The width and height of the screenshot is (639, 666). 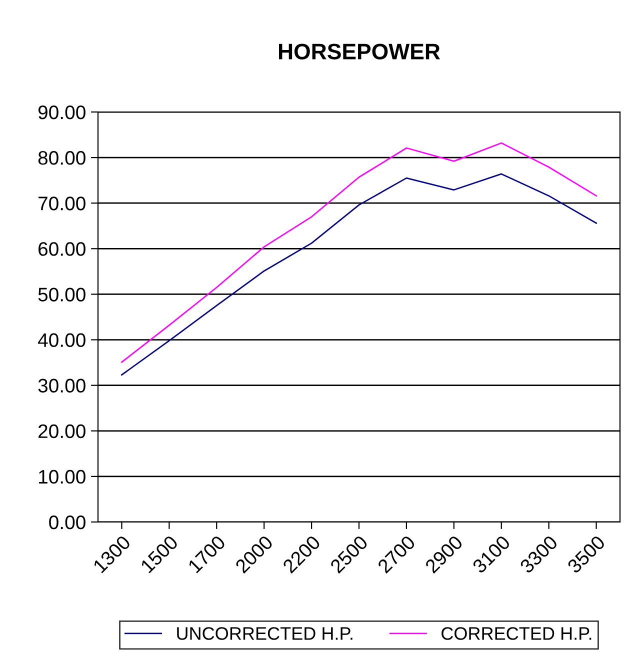 What do you see at coordinates (62, 112) in the screenshot?
I see `y-tick-label: 90.00` at bounding box center [62, 112].